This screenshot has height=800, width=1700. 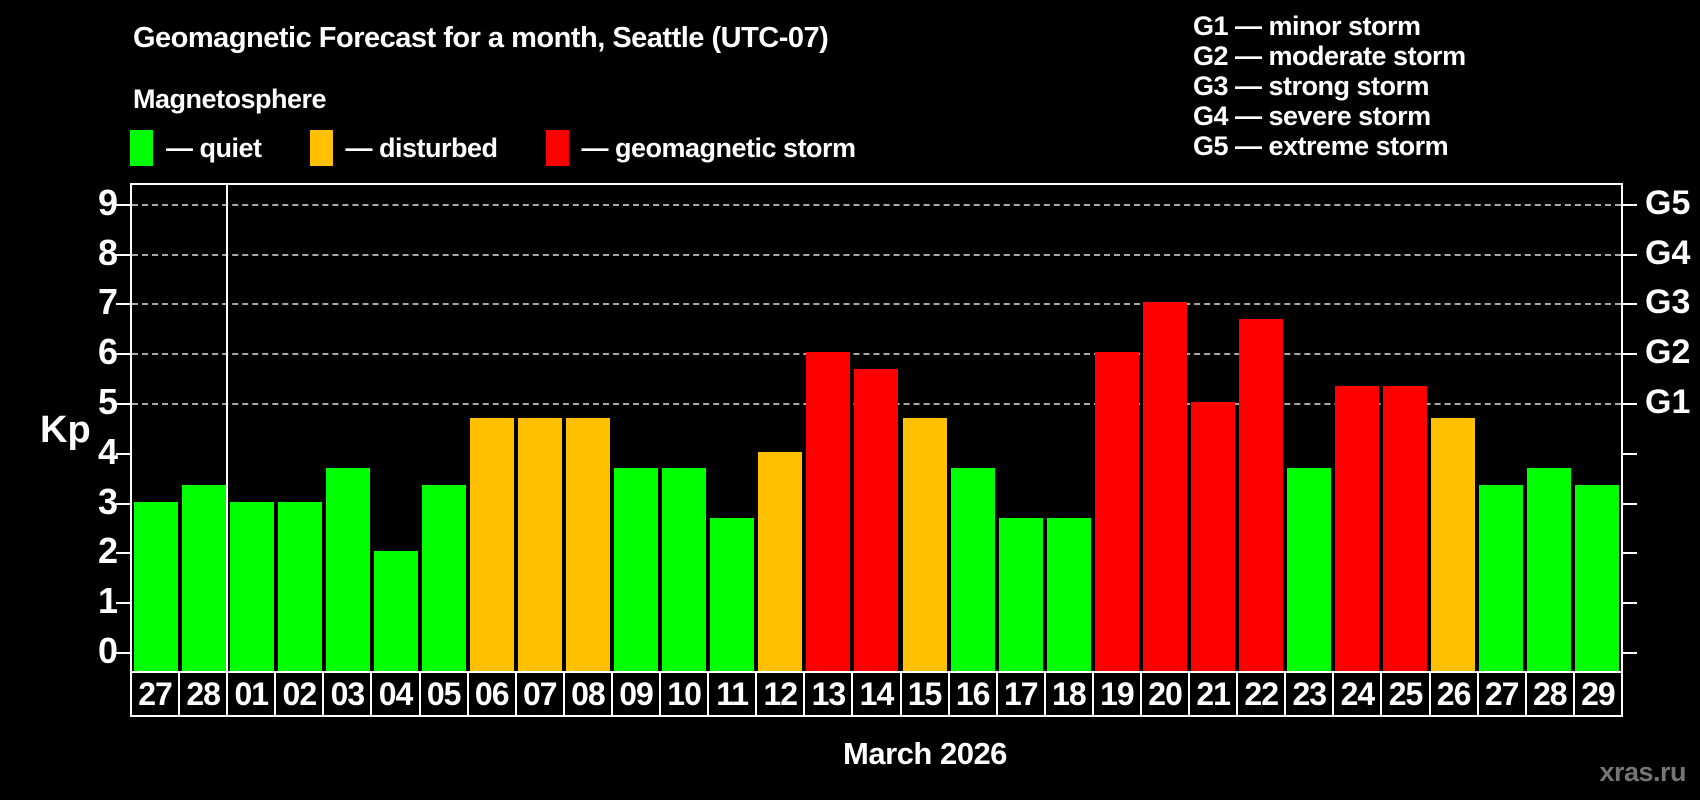 What do you see at coordinates (1501, 694) in the screenshot?
I see `day-label-27: 27` at bounding box center [1501, 694].